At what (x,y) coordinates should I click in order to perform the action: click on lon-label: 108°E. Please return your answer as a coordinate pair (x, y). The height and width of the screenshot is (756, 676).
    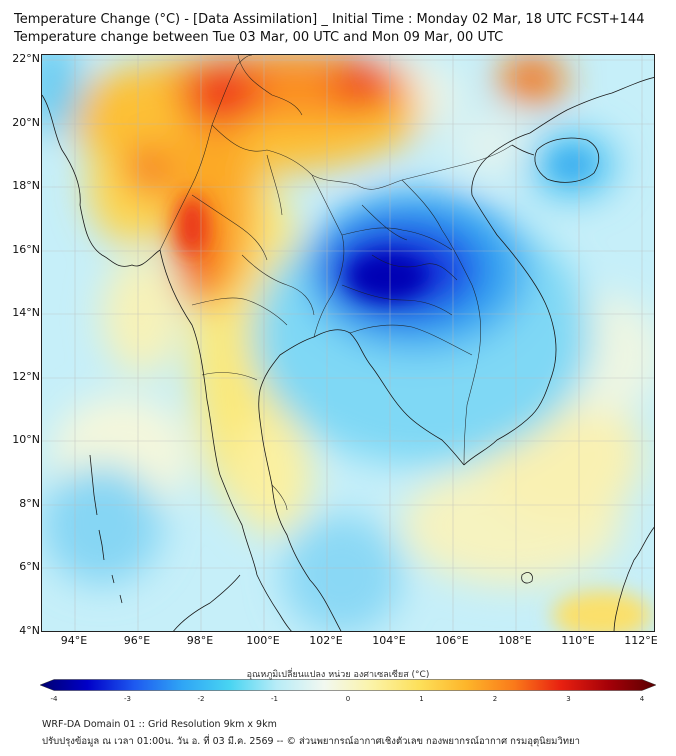
    Looking at the image, I should click on (515, 640).